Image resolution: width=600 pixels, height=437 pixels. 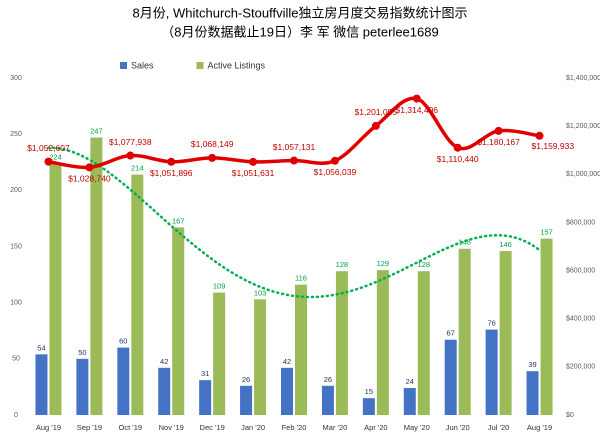 What do you see at coordinates (299, 31) in the screenshot?
I see `chart-subtitle: （8月份数据截止19日）李 军 微信 peterlee1689` at bounding box center [299, 31].